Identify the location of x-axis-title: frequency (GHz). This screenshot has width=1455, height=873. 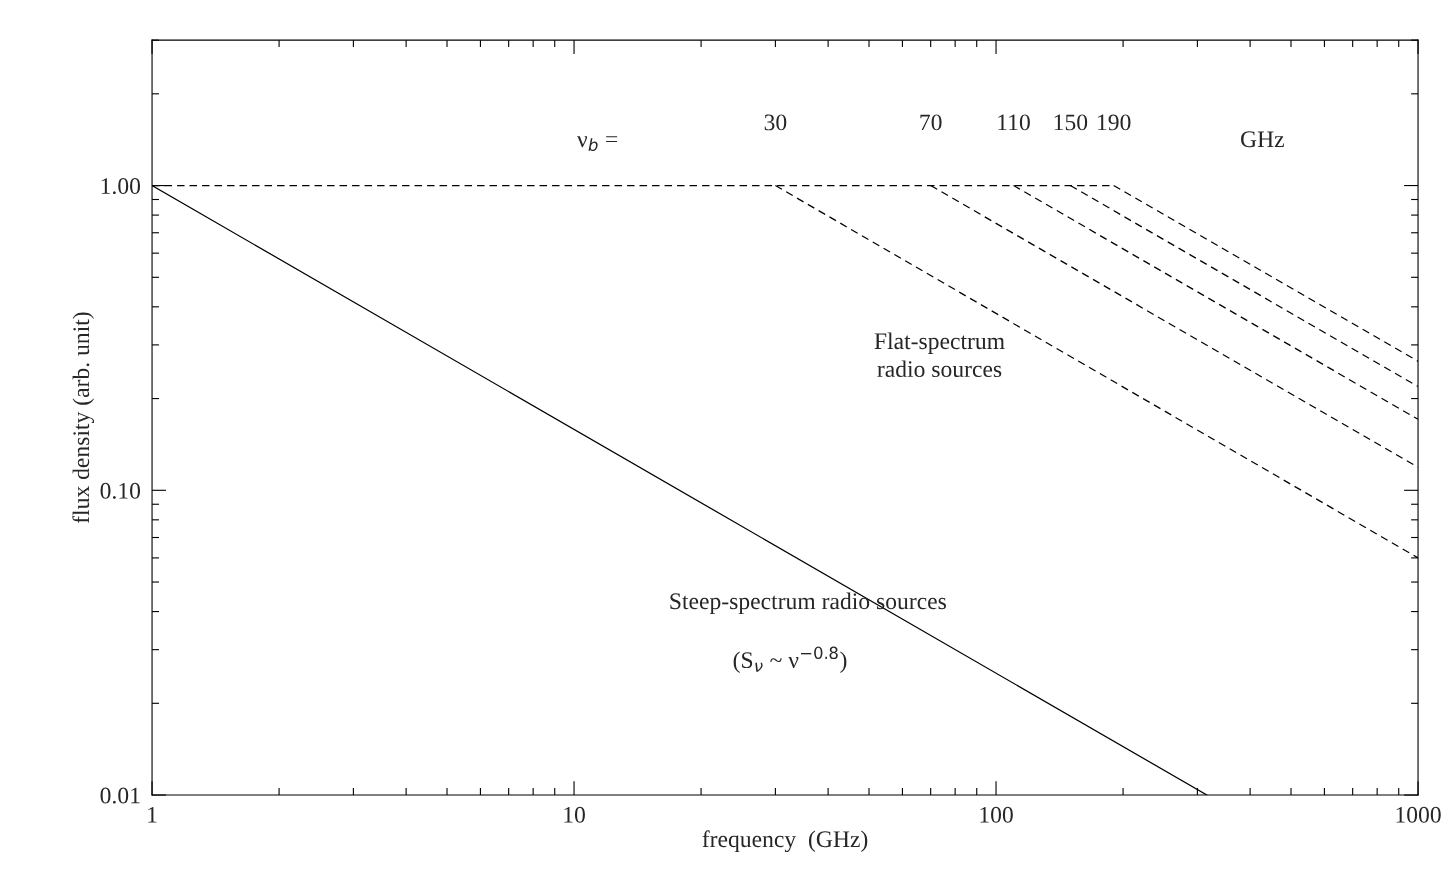
(785, 841).